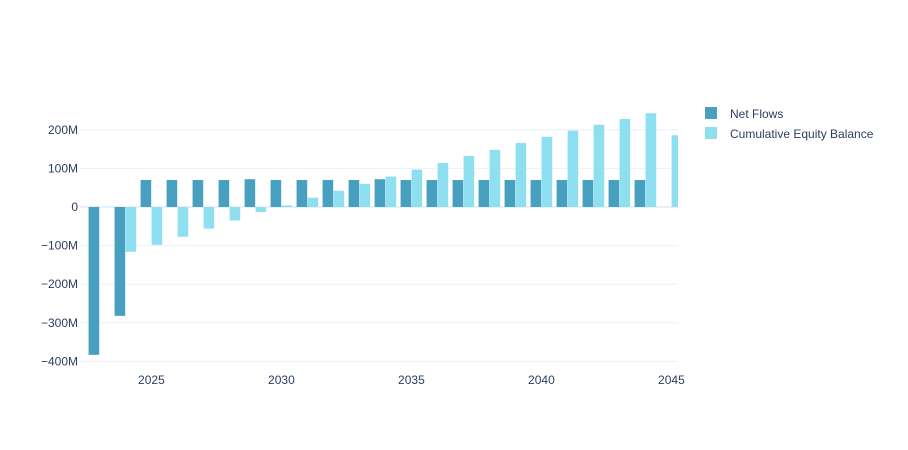 This screenshot has width=908, height=450. Describe the element at coordinates (131, 229) in the screenshot. I see `bar-cumulative-equity-balance-2024` at that location.